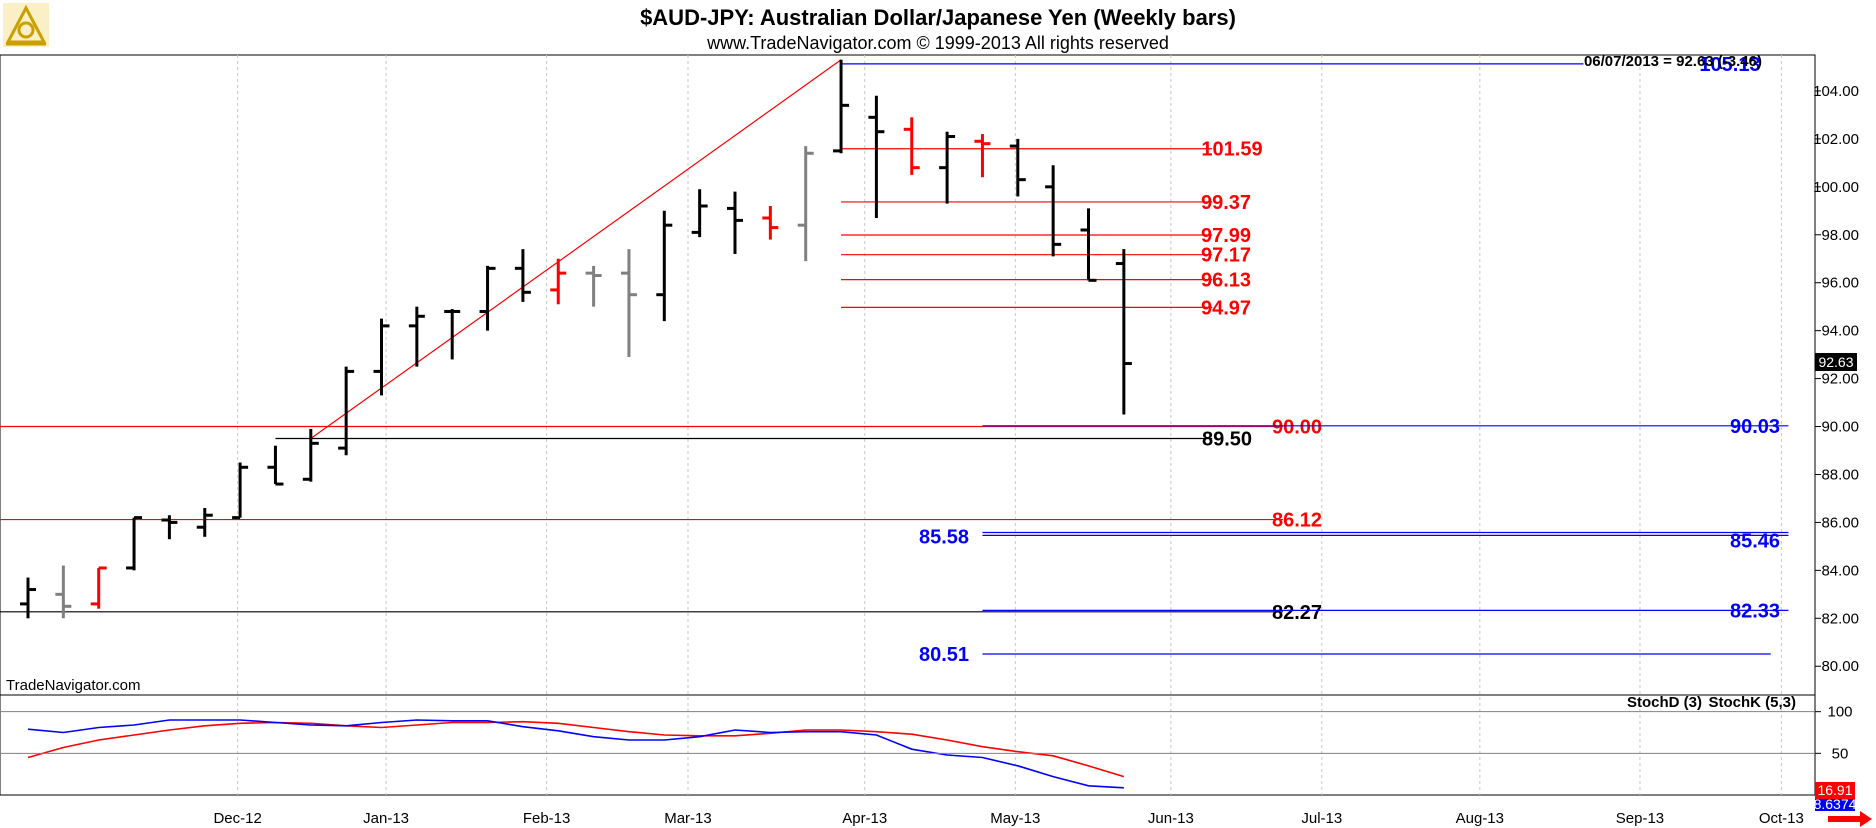 This screenshot has width=1876, height=828. I want to click on x-tick-label: Mar-13, so click(688, 818).